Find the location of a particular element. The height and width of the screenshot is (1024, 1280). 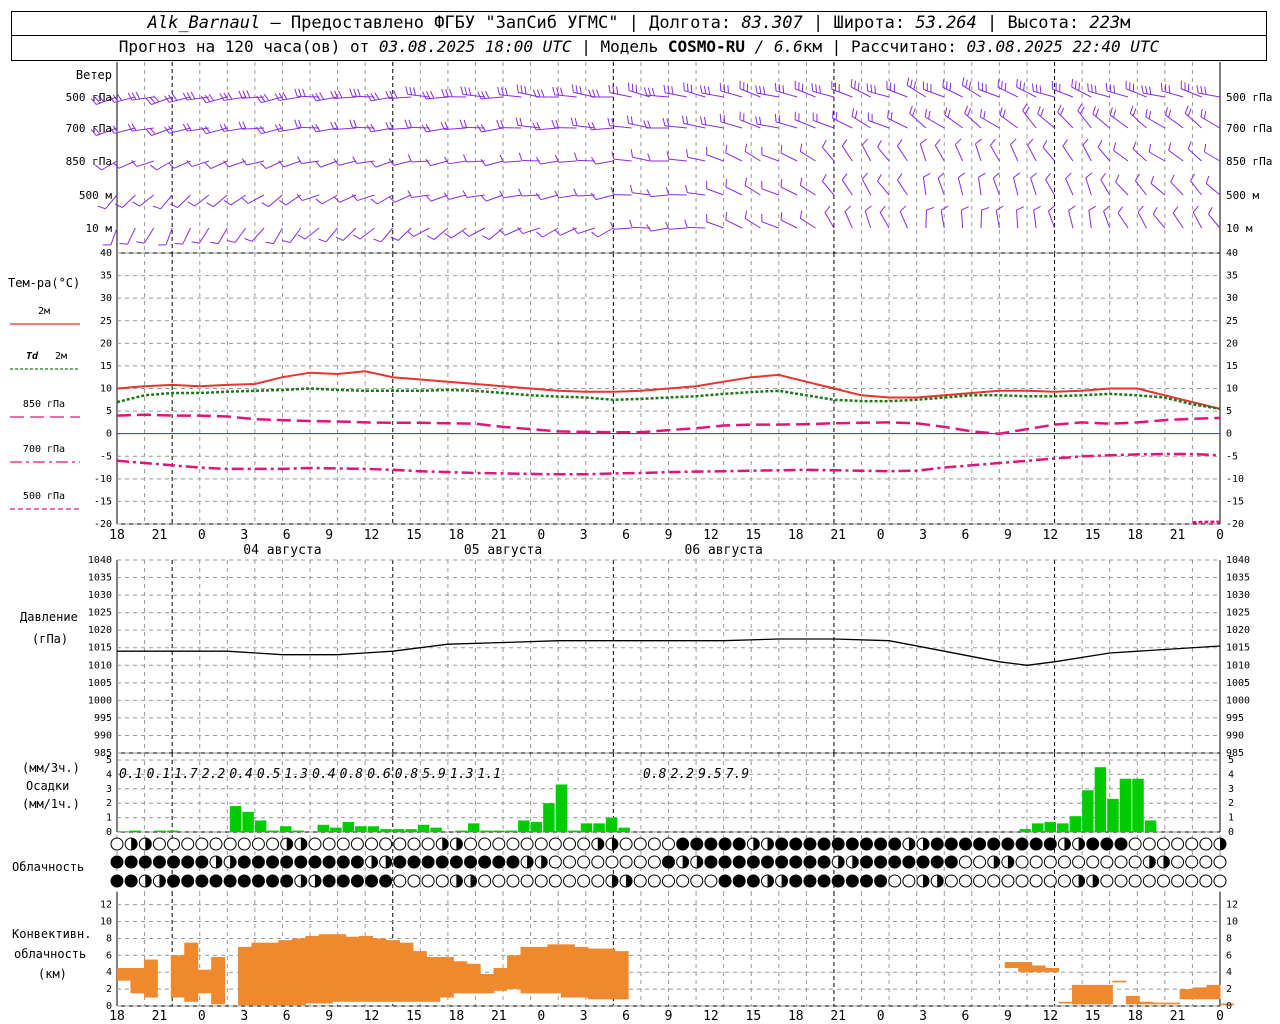

cloud-title: Облачность is located at coordinates (48, 867).